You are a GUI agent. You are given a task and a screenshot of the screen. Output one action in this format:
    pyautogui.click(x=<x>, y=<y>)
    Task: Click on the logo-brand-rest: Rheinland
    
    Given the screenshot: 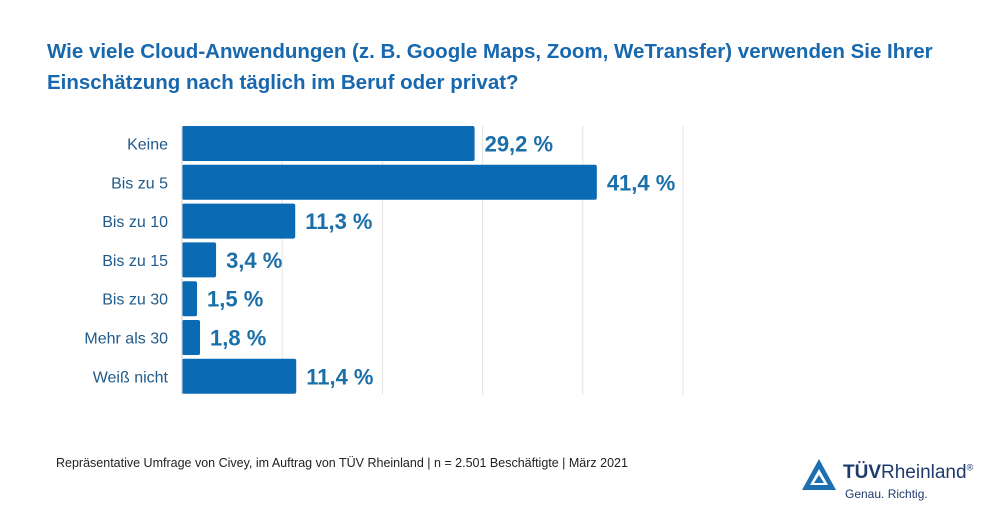 What is the action you would take?
    pyautogui.click(x=924, y=472)
    